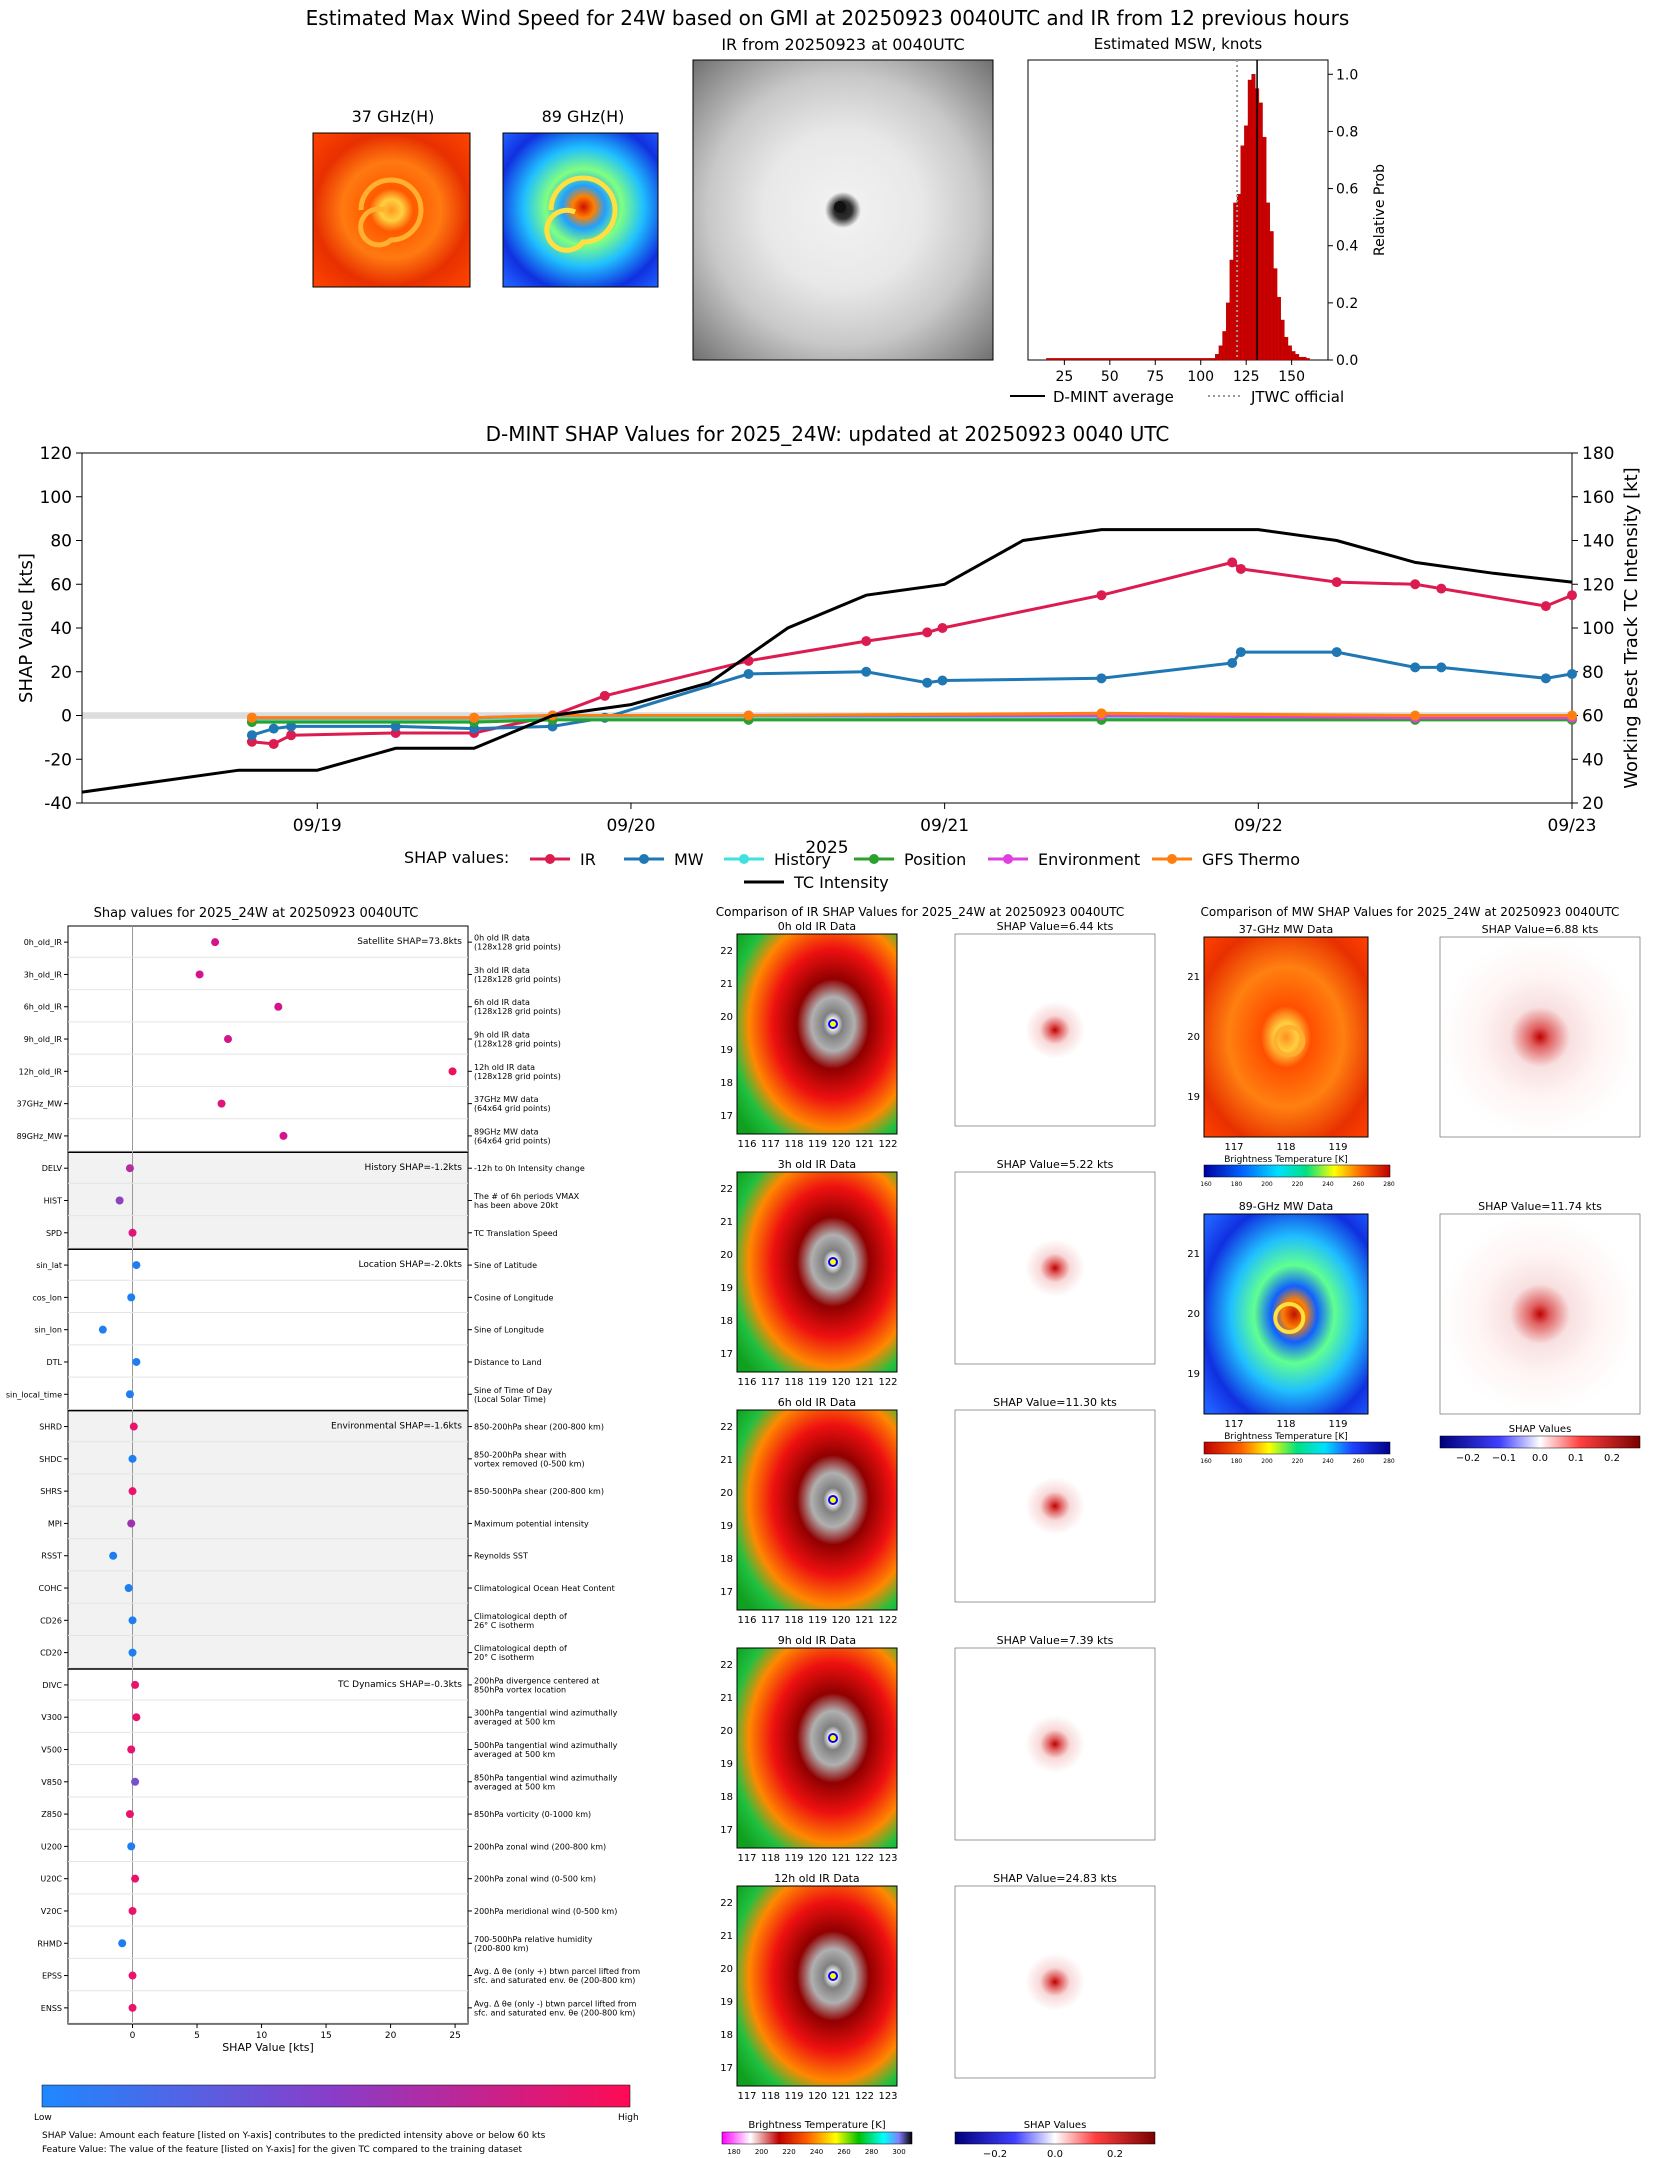 The width and height of the screenshot is (1655, 2158). Describe the element at coordinates (554, 2012) in the screenshot. I see `feature-desc: sfc. and saturated env. θe (200-800 km)` at that location.